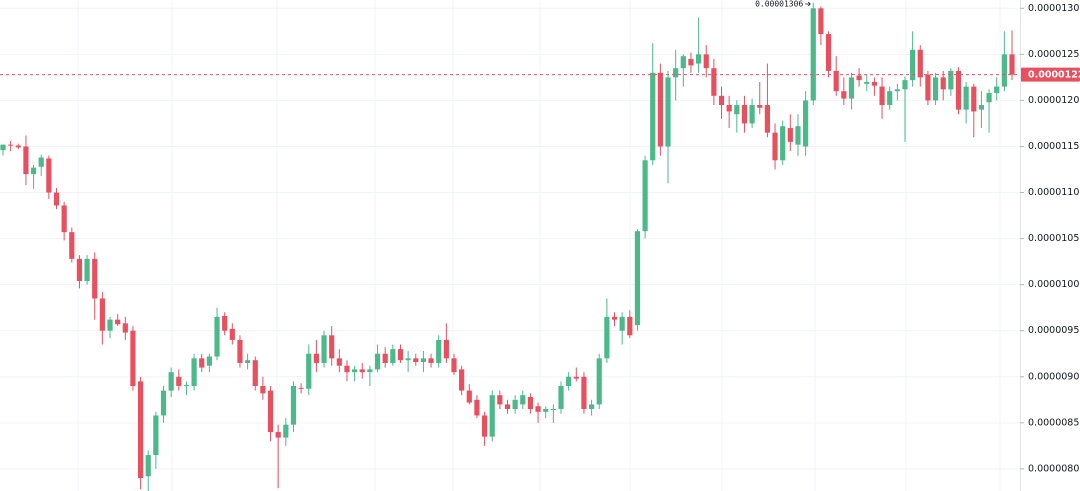 This screenshot has width=1080, height=491. What do you see at coordinates (1054, 238) in the screenshot?
I see `y-tick-label: 0.00001050` at bounding box center [1054, 238].